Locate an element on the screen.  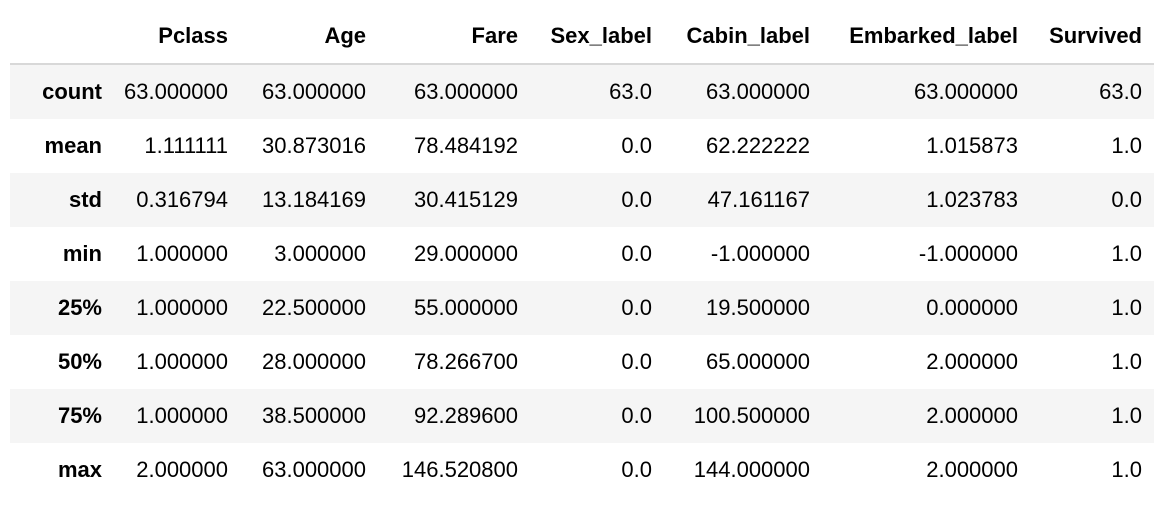
table-cell: 1.023783 is located at coordinates (972, 199).